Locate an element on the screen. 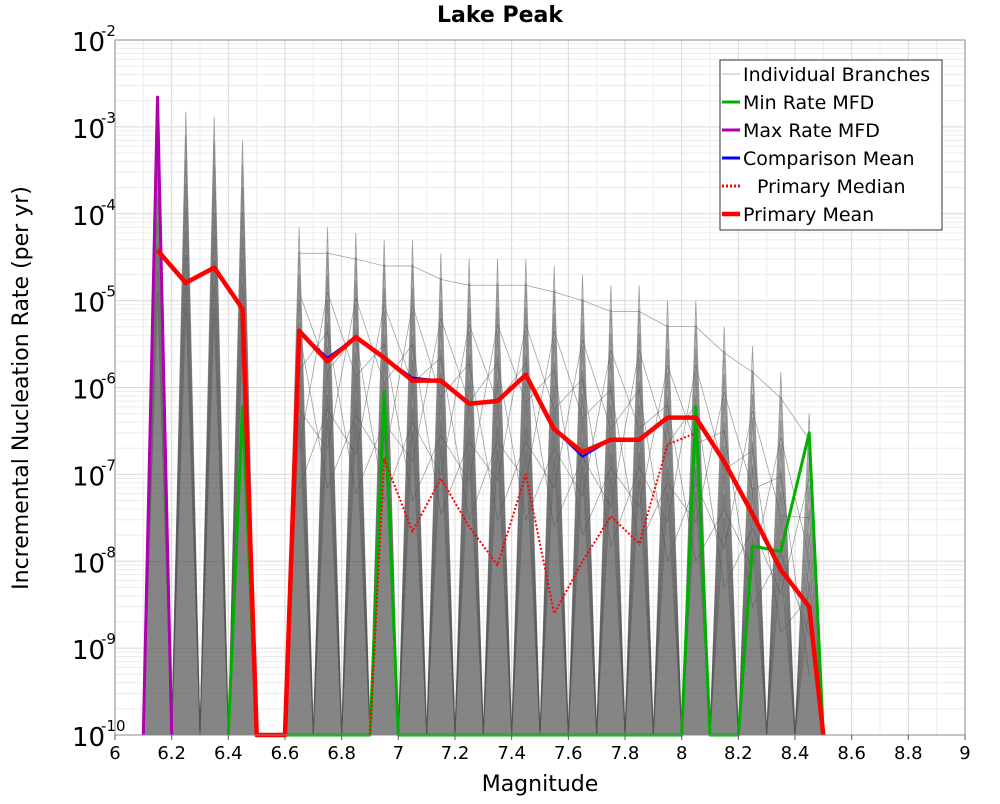 This screenshot has height=804, width=1000. y-tick-label: 10⁻⁴ is located at coordinates (94, 214).